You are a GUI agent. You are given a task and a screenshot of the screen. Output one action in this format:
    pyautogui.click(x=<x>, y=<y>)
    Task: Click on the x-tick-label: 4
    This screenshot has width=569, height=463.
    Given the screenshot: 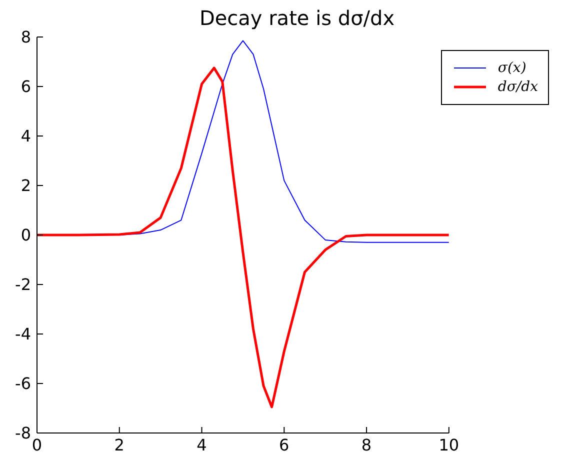 What is the action you would take?
    pyautogui.click(x=201, y=444)
    